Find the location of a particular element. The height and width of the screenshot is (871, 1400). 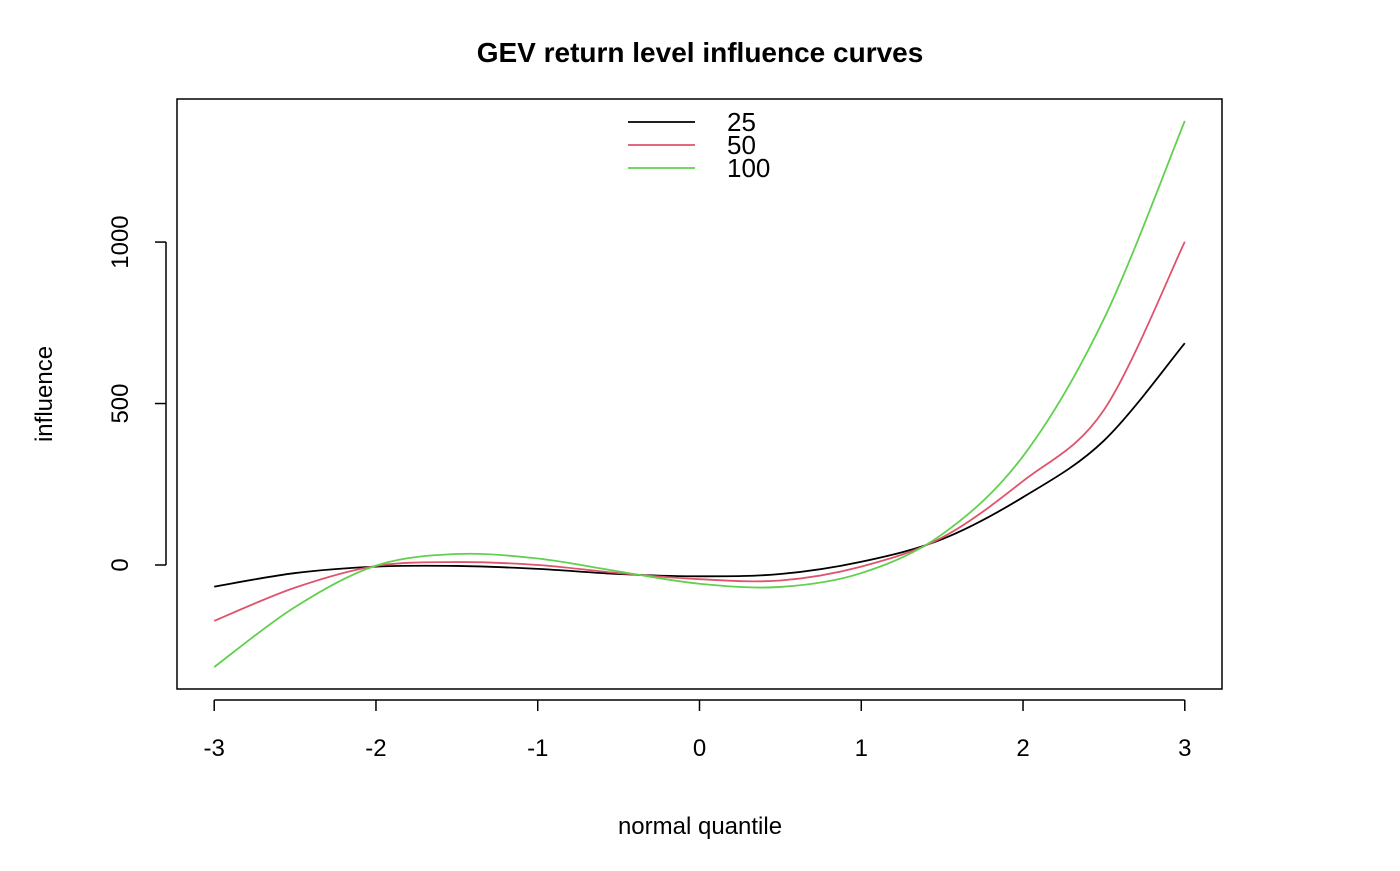

x-tick-label: 1 is located at coordinates (861, 748).